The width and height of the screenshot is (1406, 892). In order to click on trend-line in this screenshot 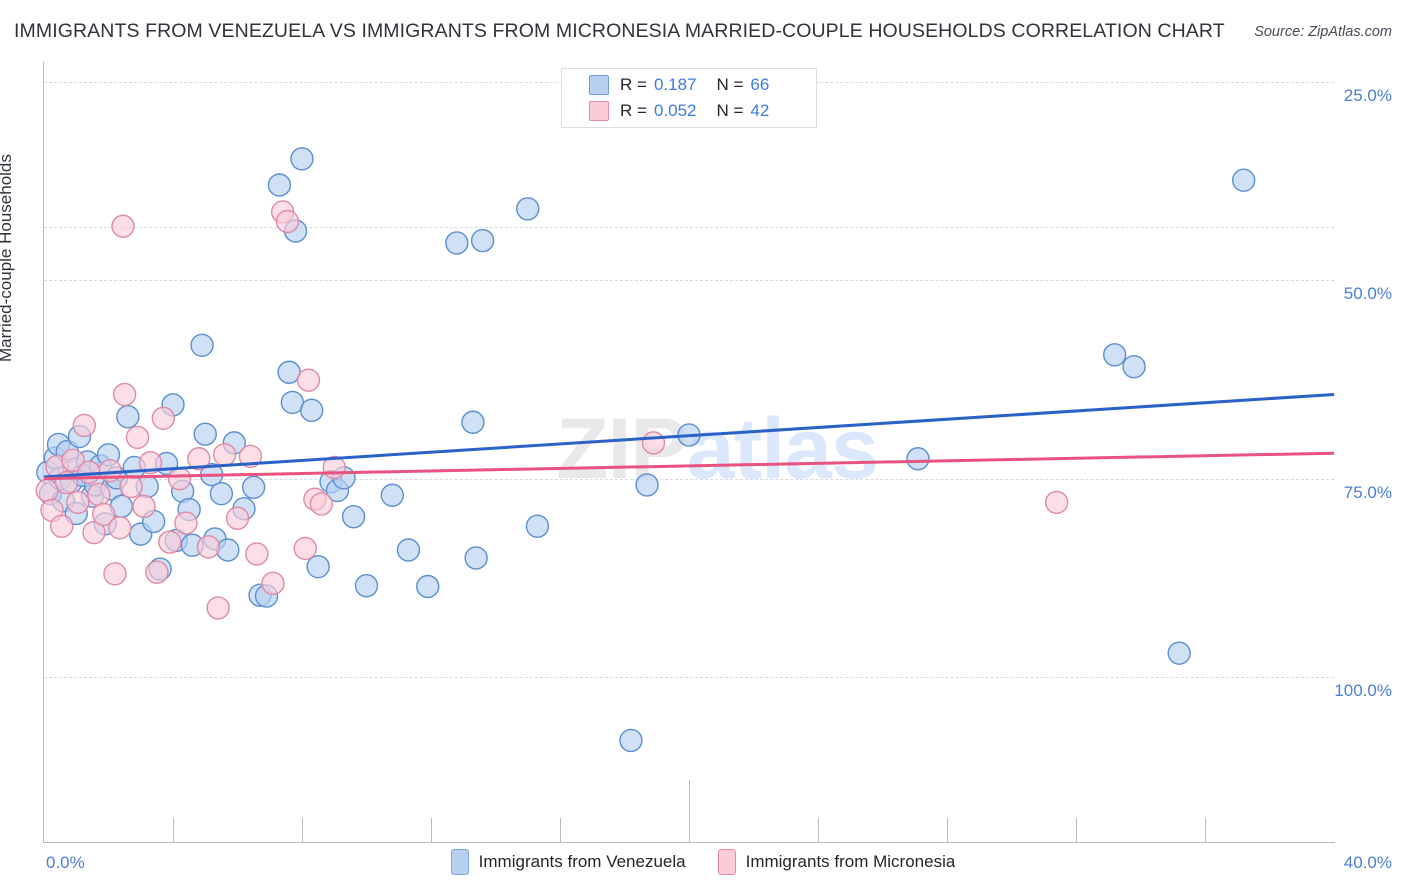, I will do `click(689, 466)`.